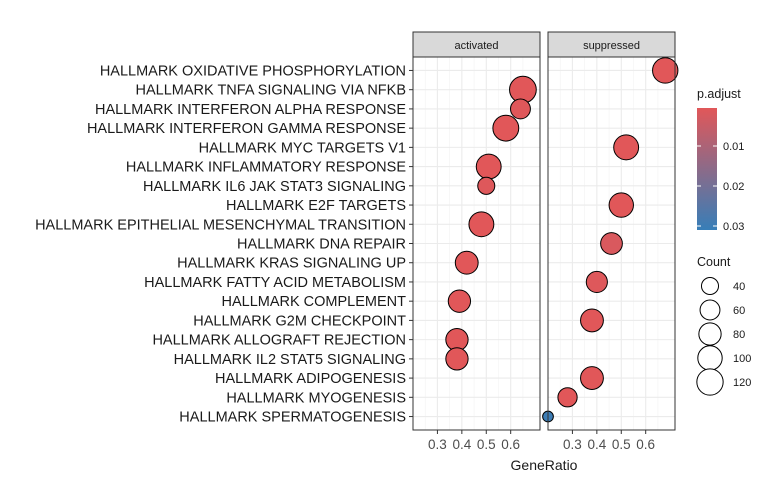 Image resolution: width=768 pixels, height=480 pixels. I want to click on color-legend-label: 0.03, so click(733, 227).